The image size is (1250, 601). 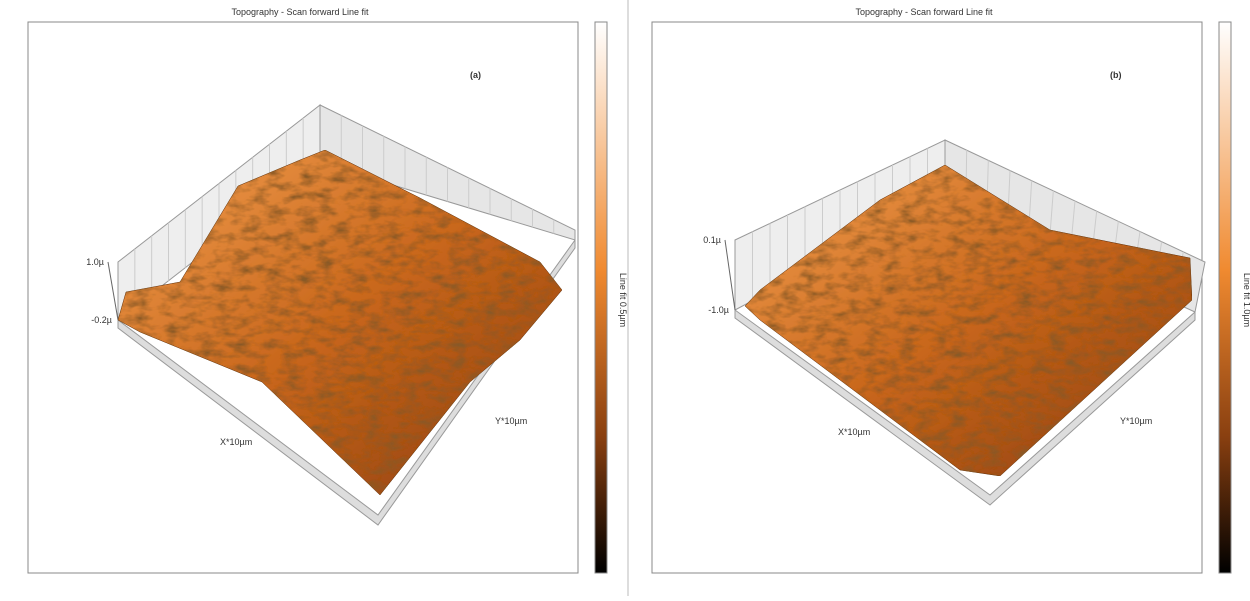 What do you see at coordinates (101, 320) in the screenshot?
I see `z-bottom-label: -0.2µ` at bounding box center [101, 320].